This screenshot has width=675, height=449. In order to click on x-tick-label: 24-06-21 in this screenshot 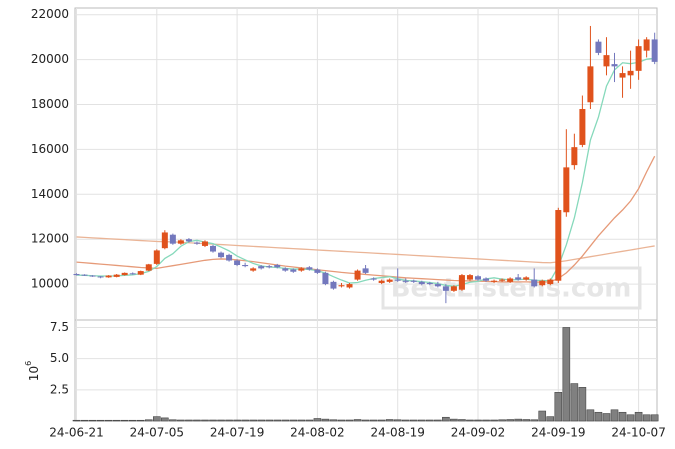, I will do `click(76, 433)`.